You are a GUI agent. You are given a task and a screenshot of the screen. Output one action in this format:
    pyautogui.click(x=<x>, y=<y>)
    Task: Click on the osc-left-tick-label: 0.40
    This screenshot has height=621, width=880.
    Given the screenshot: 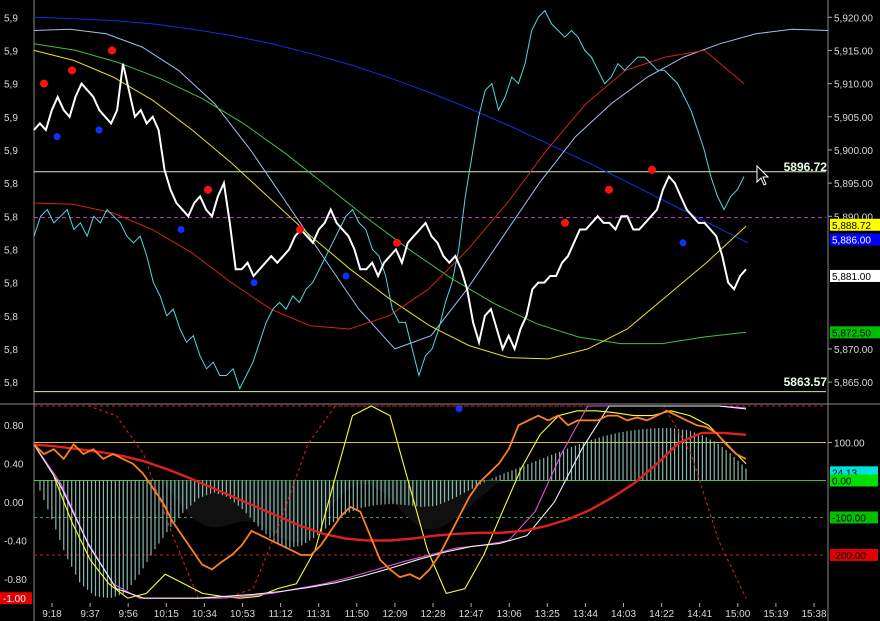 What is the action you would take?
    pyautogui.click(x=14, y=465)
    